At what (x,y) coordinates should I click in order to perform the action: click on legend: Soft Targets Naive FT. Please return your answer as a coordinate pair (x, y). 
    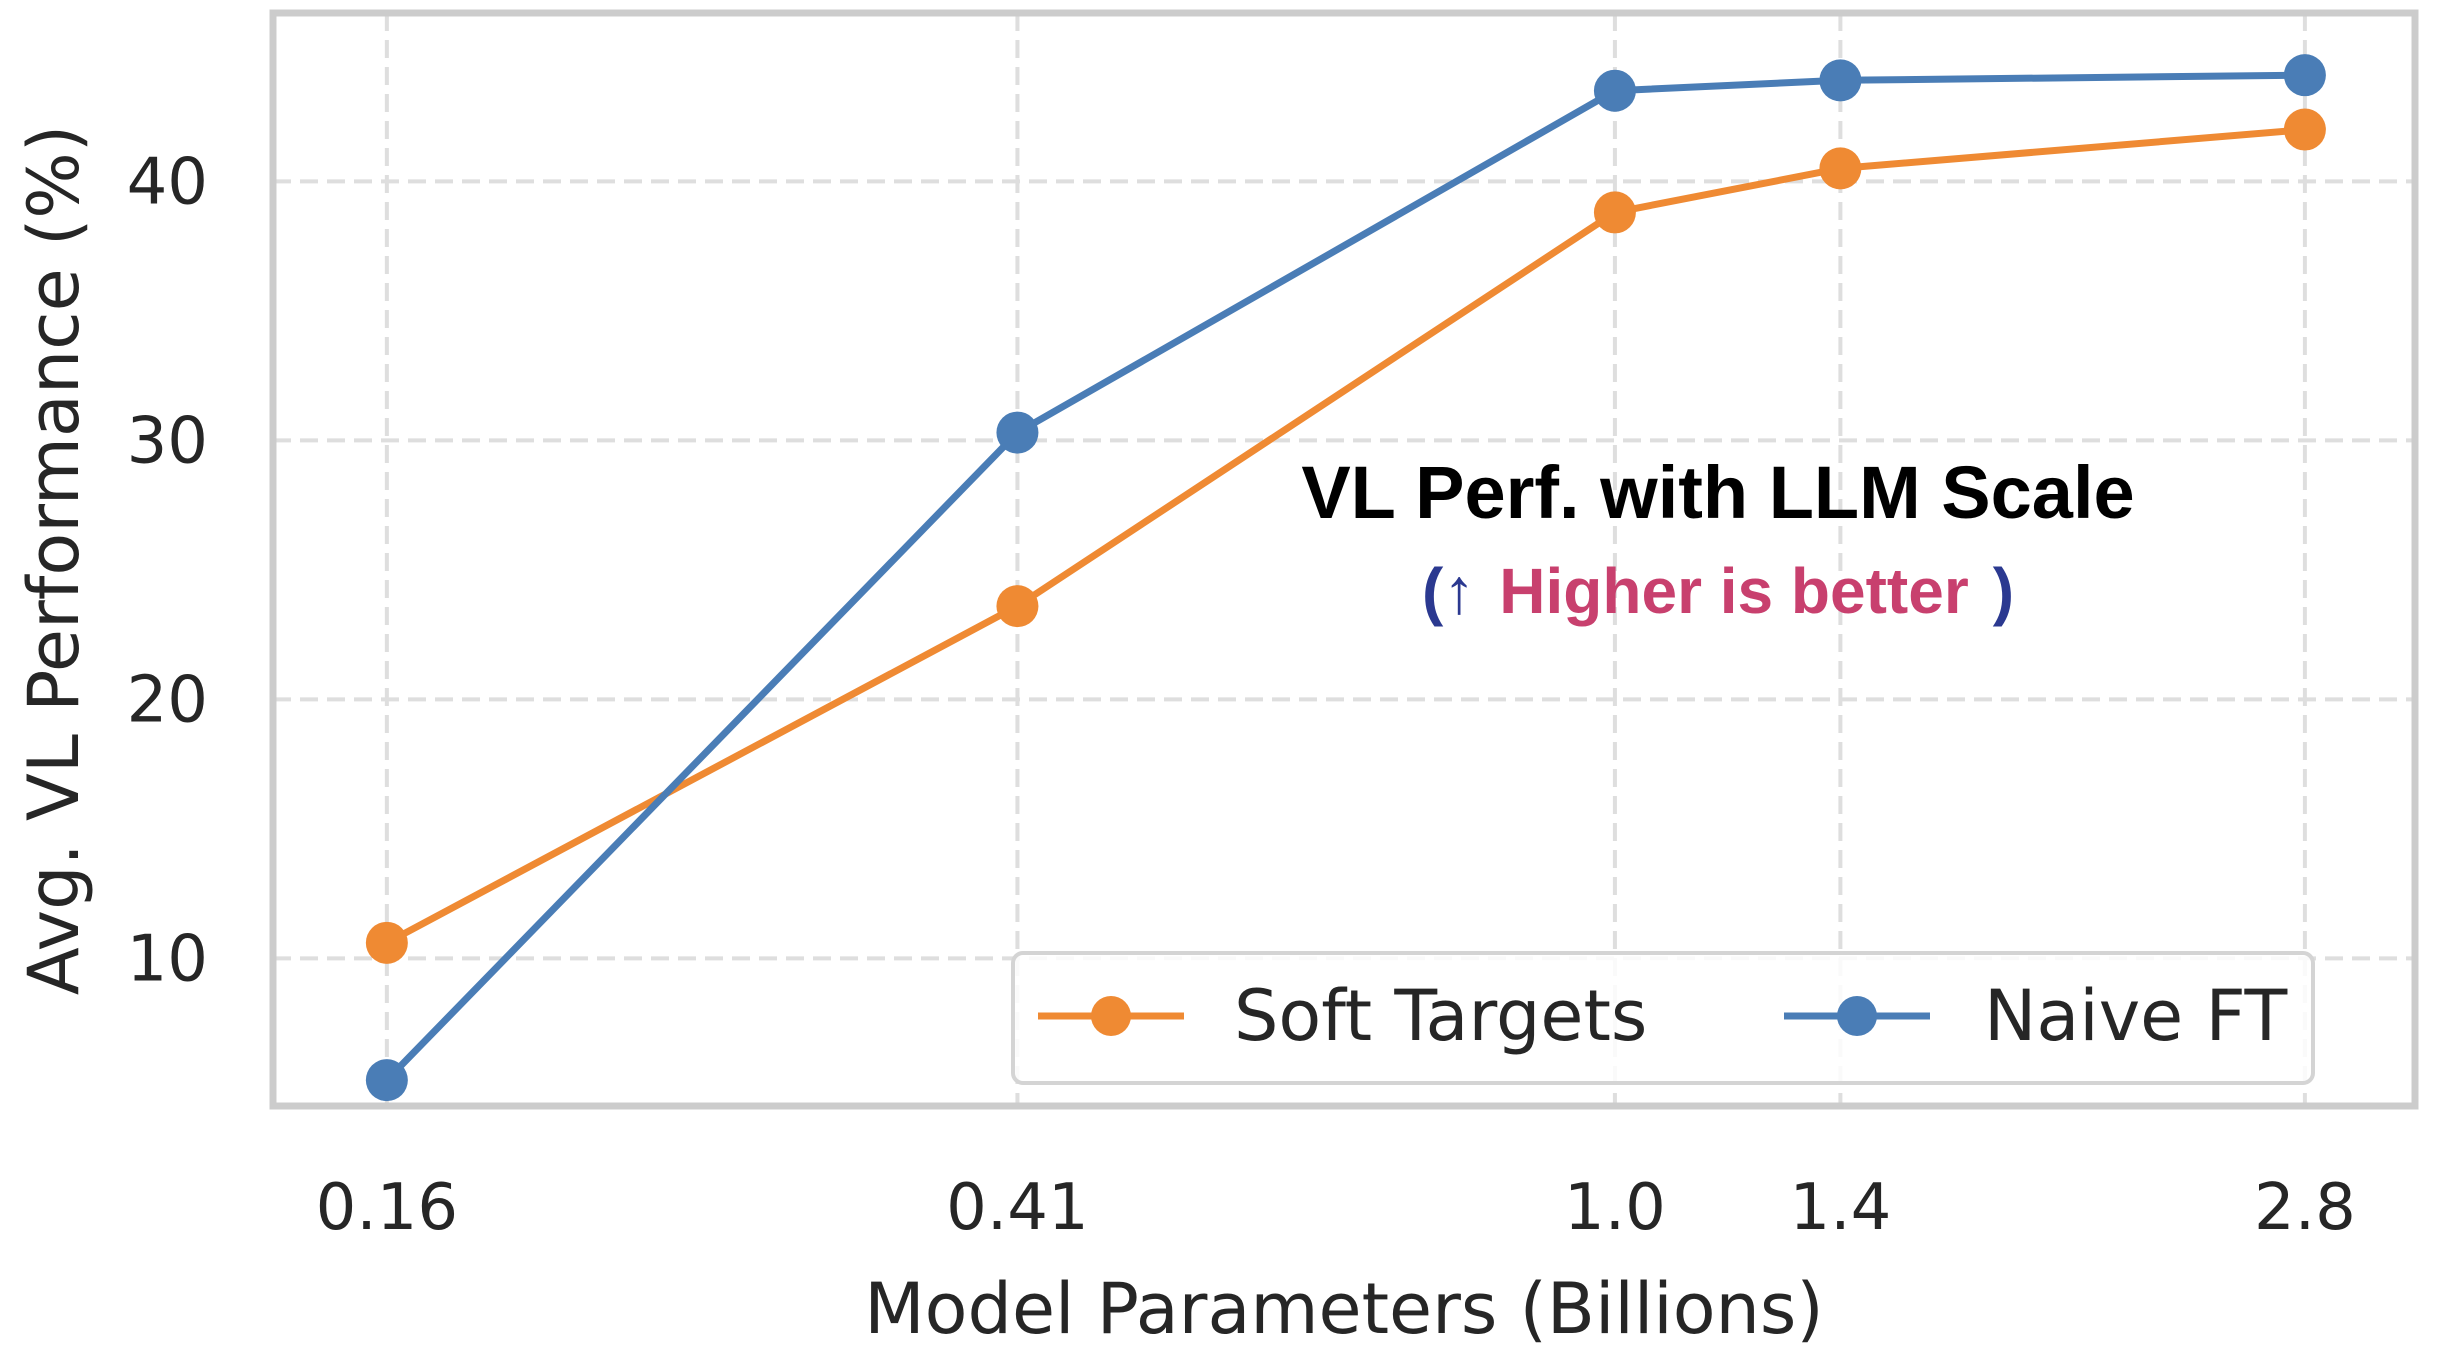
    Looking at the image, I should click on (1663, 1018).